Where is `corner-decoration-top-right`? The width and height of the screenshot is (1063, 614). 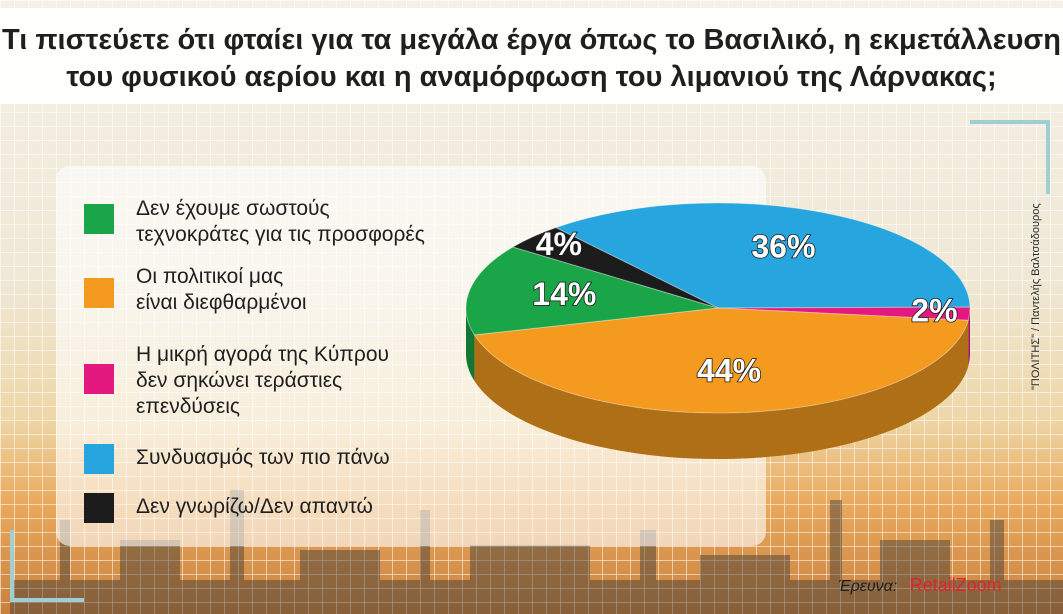 corner-decoration-top-right is located at coordinates (1010, 157).